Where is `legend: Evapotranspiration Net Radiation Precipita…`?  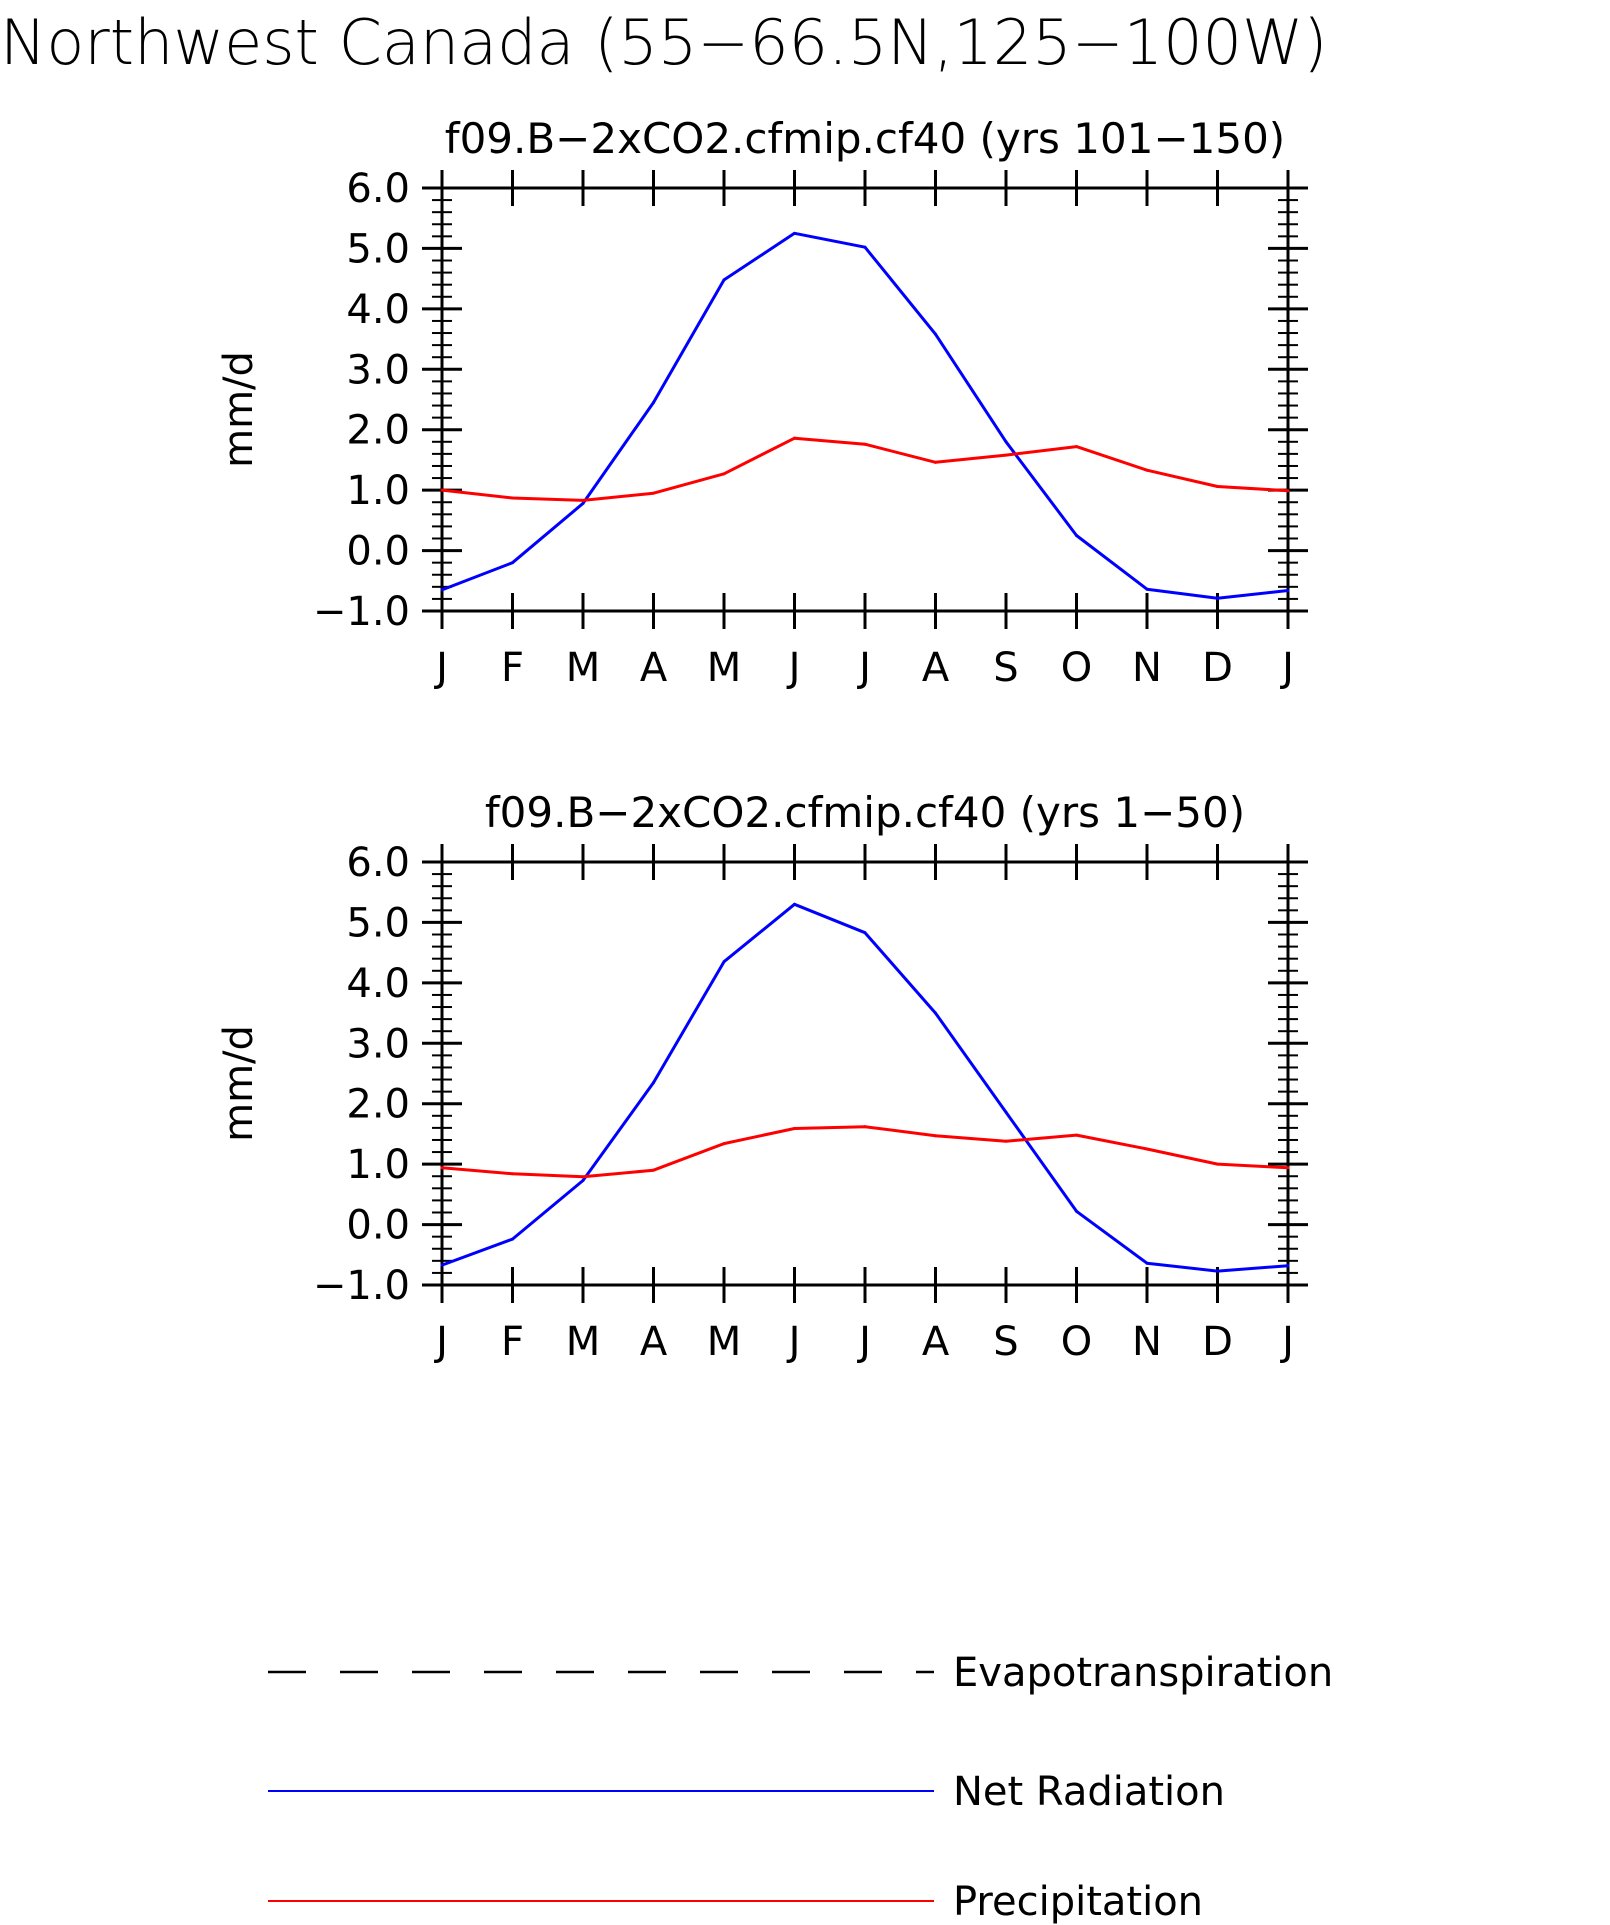 legend: Evapotranspiration Net Radiation Precipita… is located at coordinates (800, 1787).